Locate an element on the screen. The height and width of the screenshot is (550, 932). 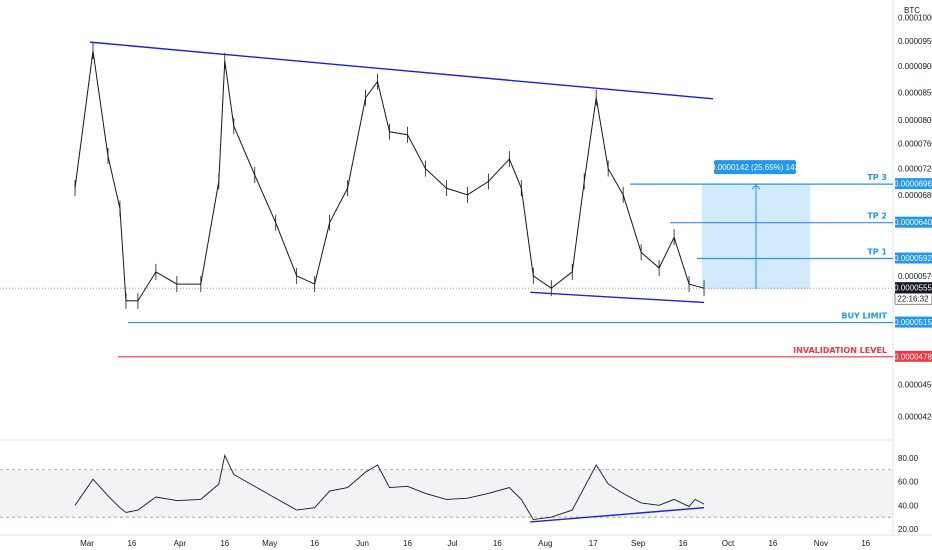
time-tick: May is located at coordinates (269, 543).